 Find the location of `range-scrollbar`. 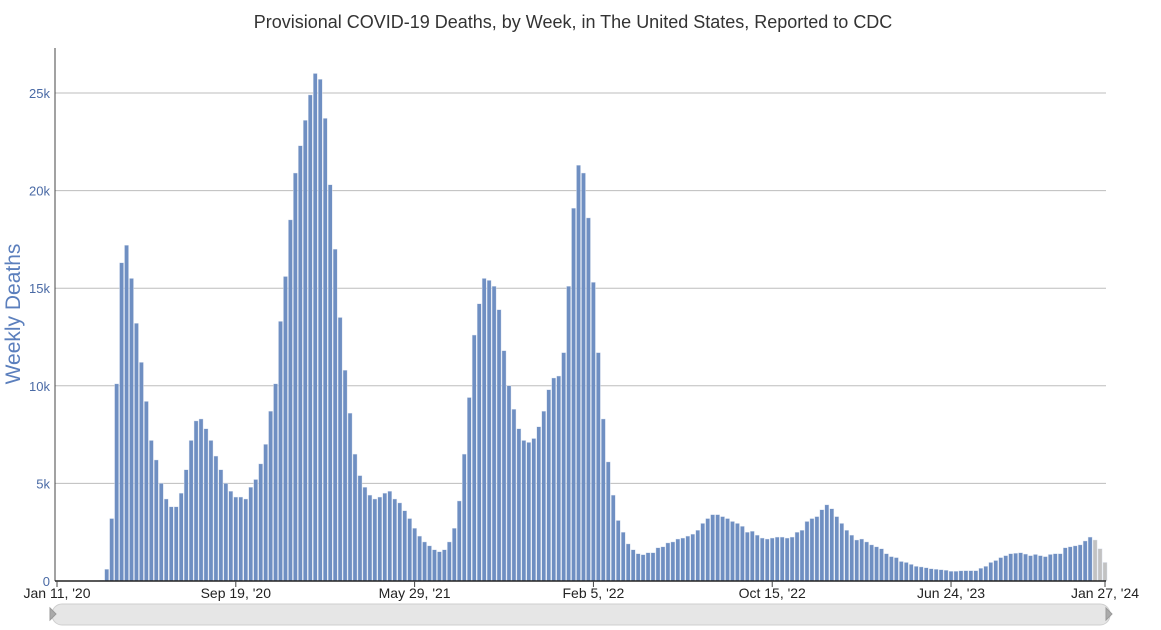

range-scrollbar is located at coordinates (581, 614).